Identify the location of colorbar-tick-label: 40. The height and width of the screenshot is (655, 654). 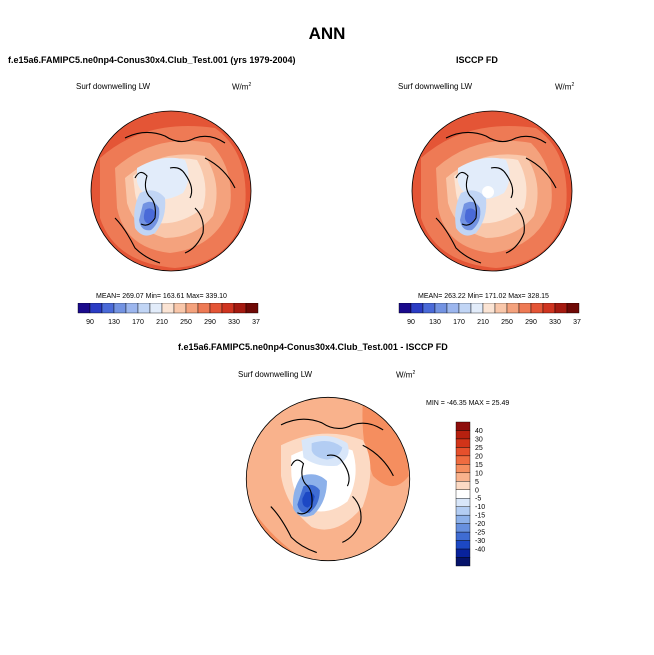
(479, 431).